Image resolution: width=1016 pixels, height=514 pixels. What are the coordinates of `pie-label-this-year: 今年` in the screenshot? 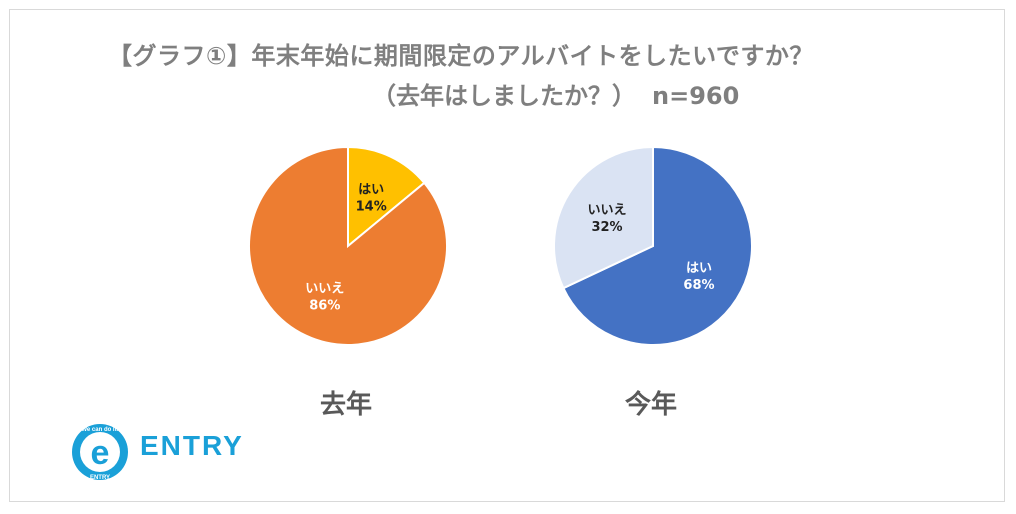 It's located at (651, 405).